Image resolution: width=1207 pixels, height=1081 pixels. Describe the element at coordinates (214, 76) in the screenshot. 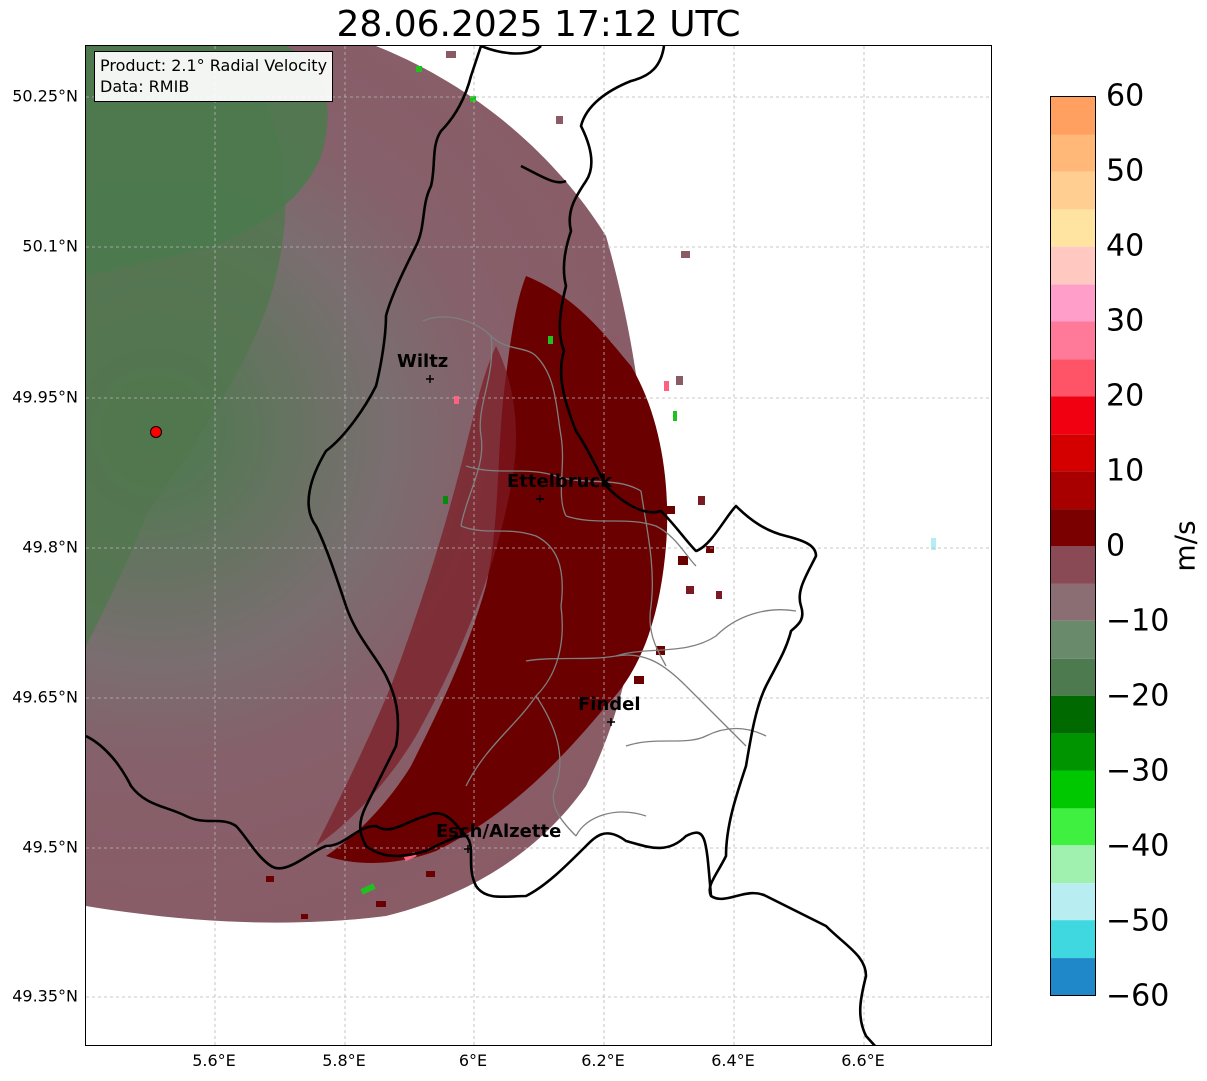

I see `product-info-box: Product: 2.1° Radial Velocity Data: RMIB` at that location.